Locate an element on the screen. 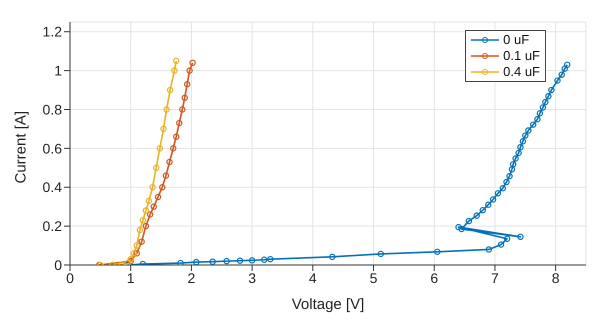  y-tick-label: 0.8 is located at coordinates (52, 109).